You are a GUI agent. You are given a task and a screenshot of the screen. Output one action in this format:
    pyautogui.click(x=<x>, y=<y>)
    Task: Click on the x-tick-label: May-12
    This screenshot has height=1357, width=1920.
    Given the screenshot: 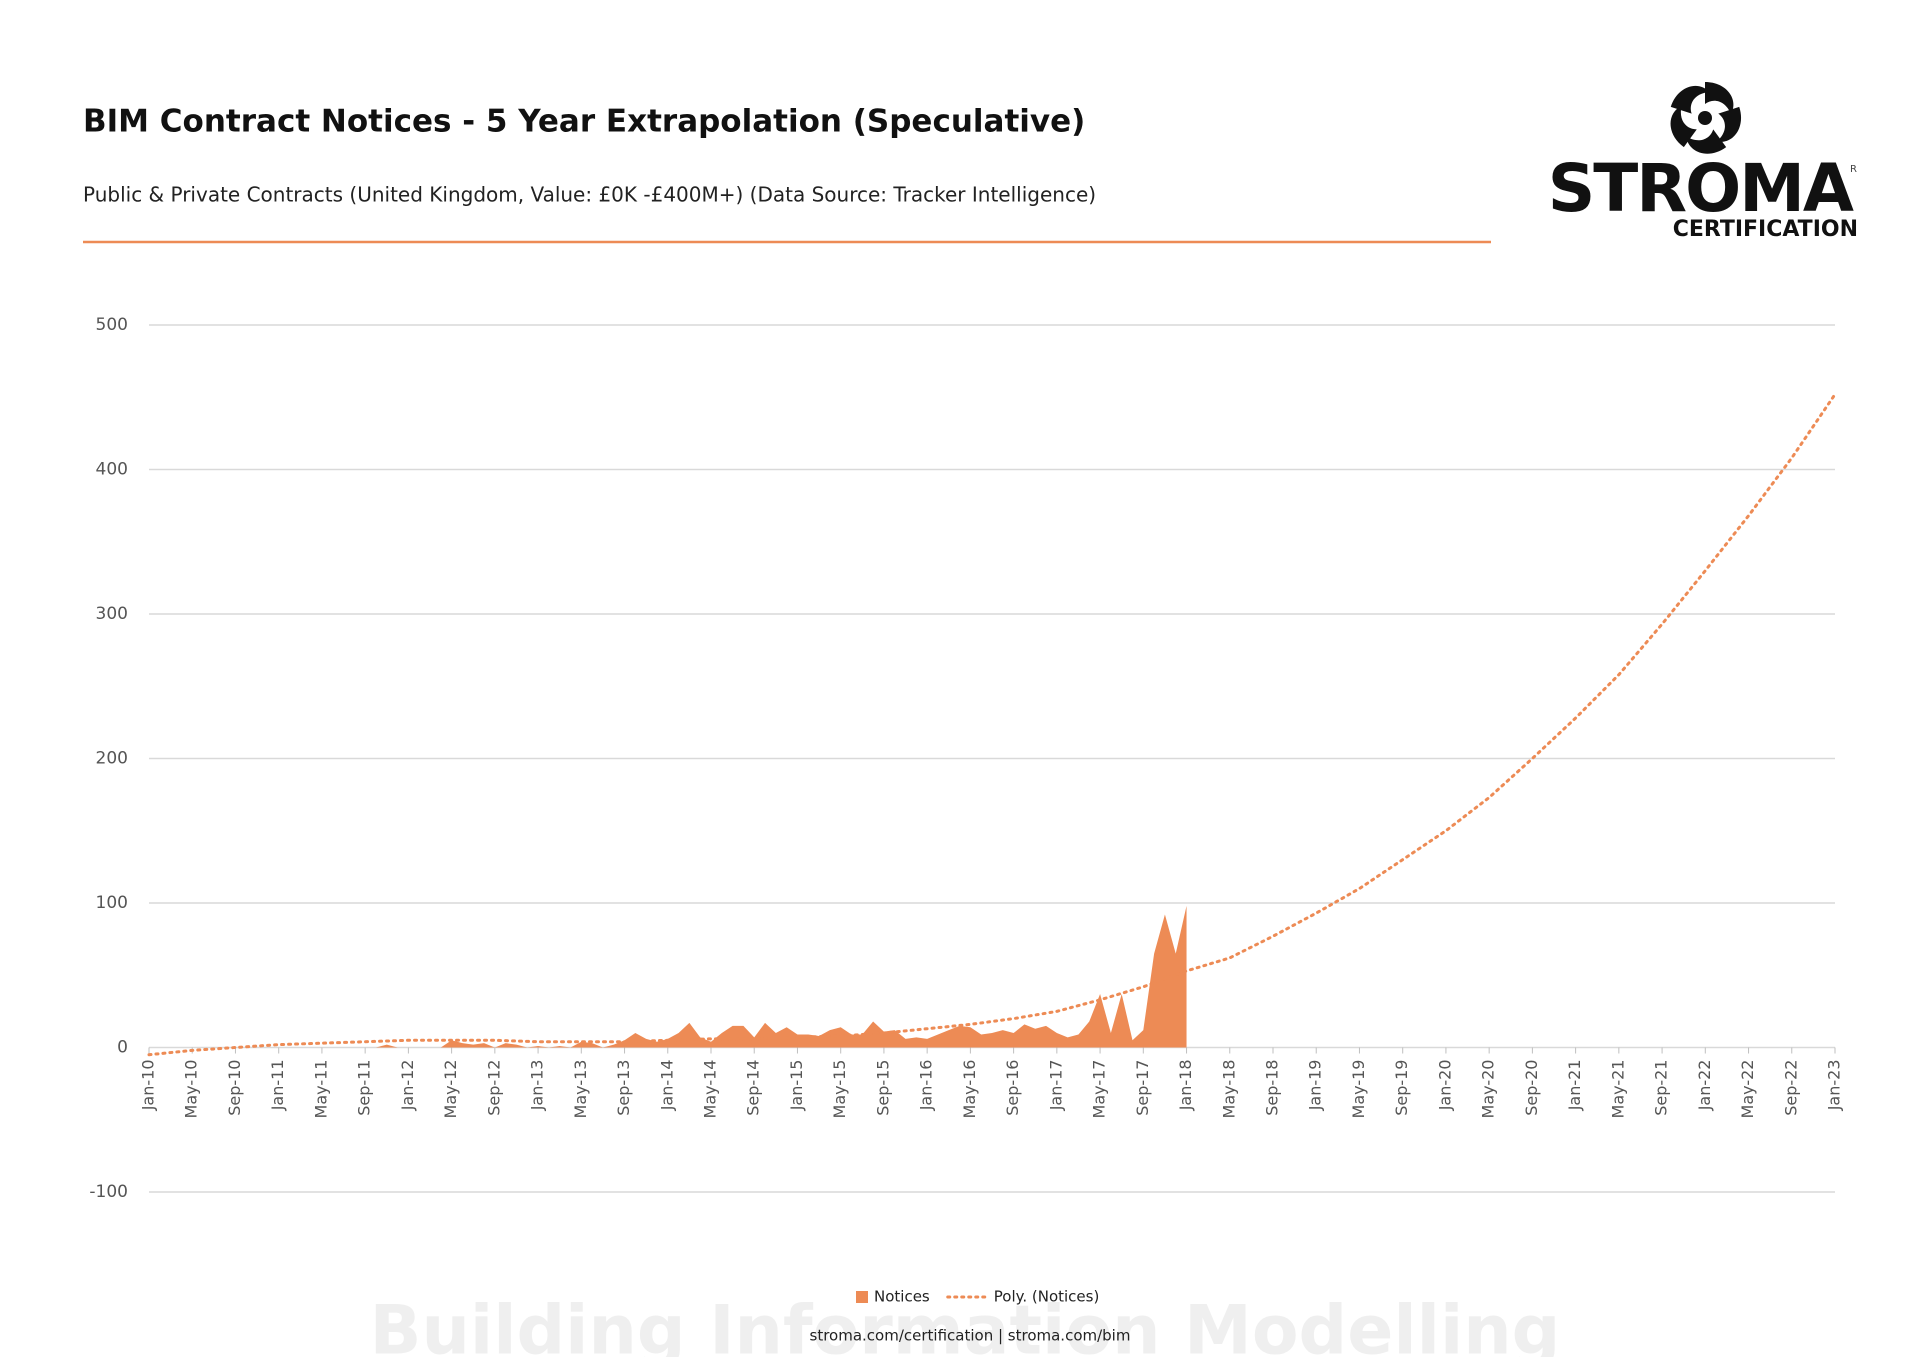 What is the action you would take?
    pyautogui.click(x=450, y=1089)
    